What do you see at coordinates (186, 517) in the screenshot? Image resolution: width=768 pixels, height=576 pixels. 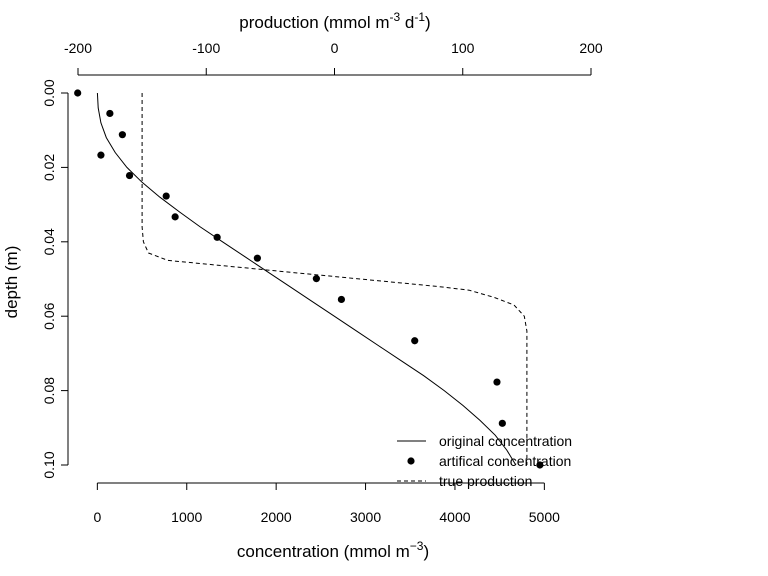 I see `bottom-tick-label: 1000` at bounding box center [186, 517].